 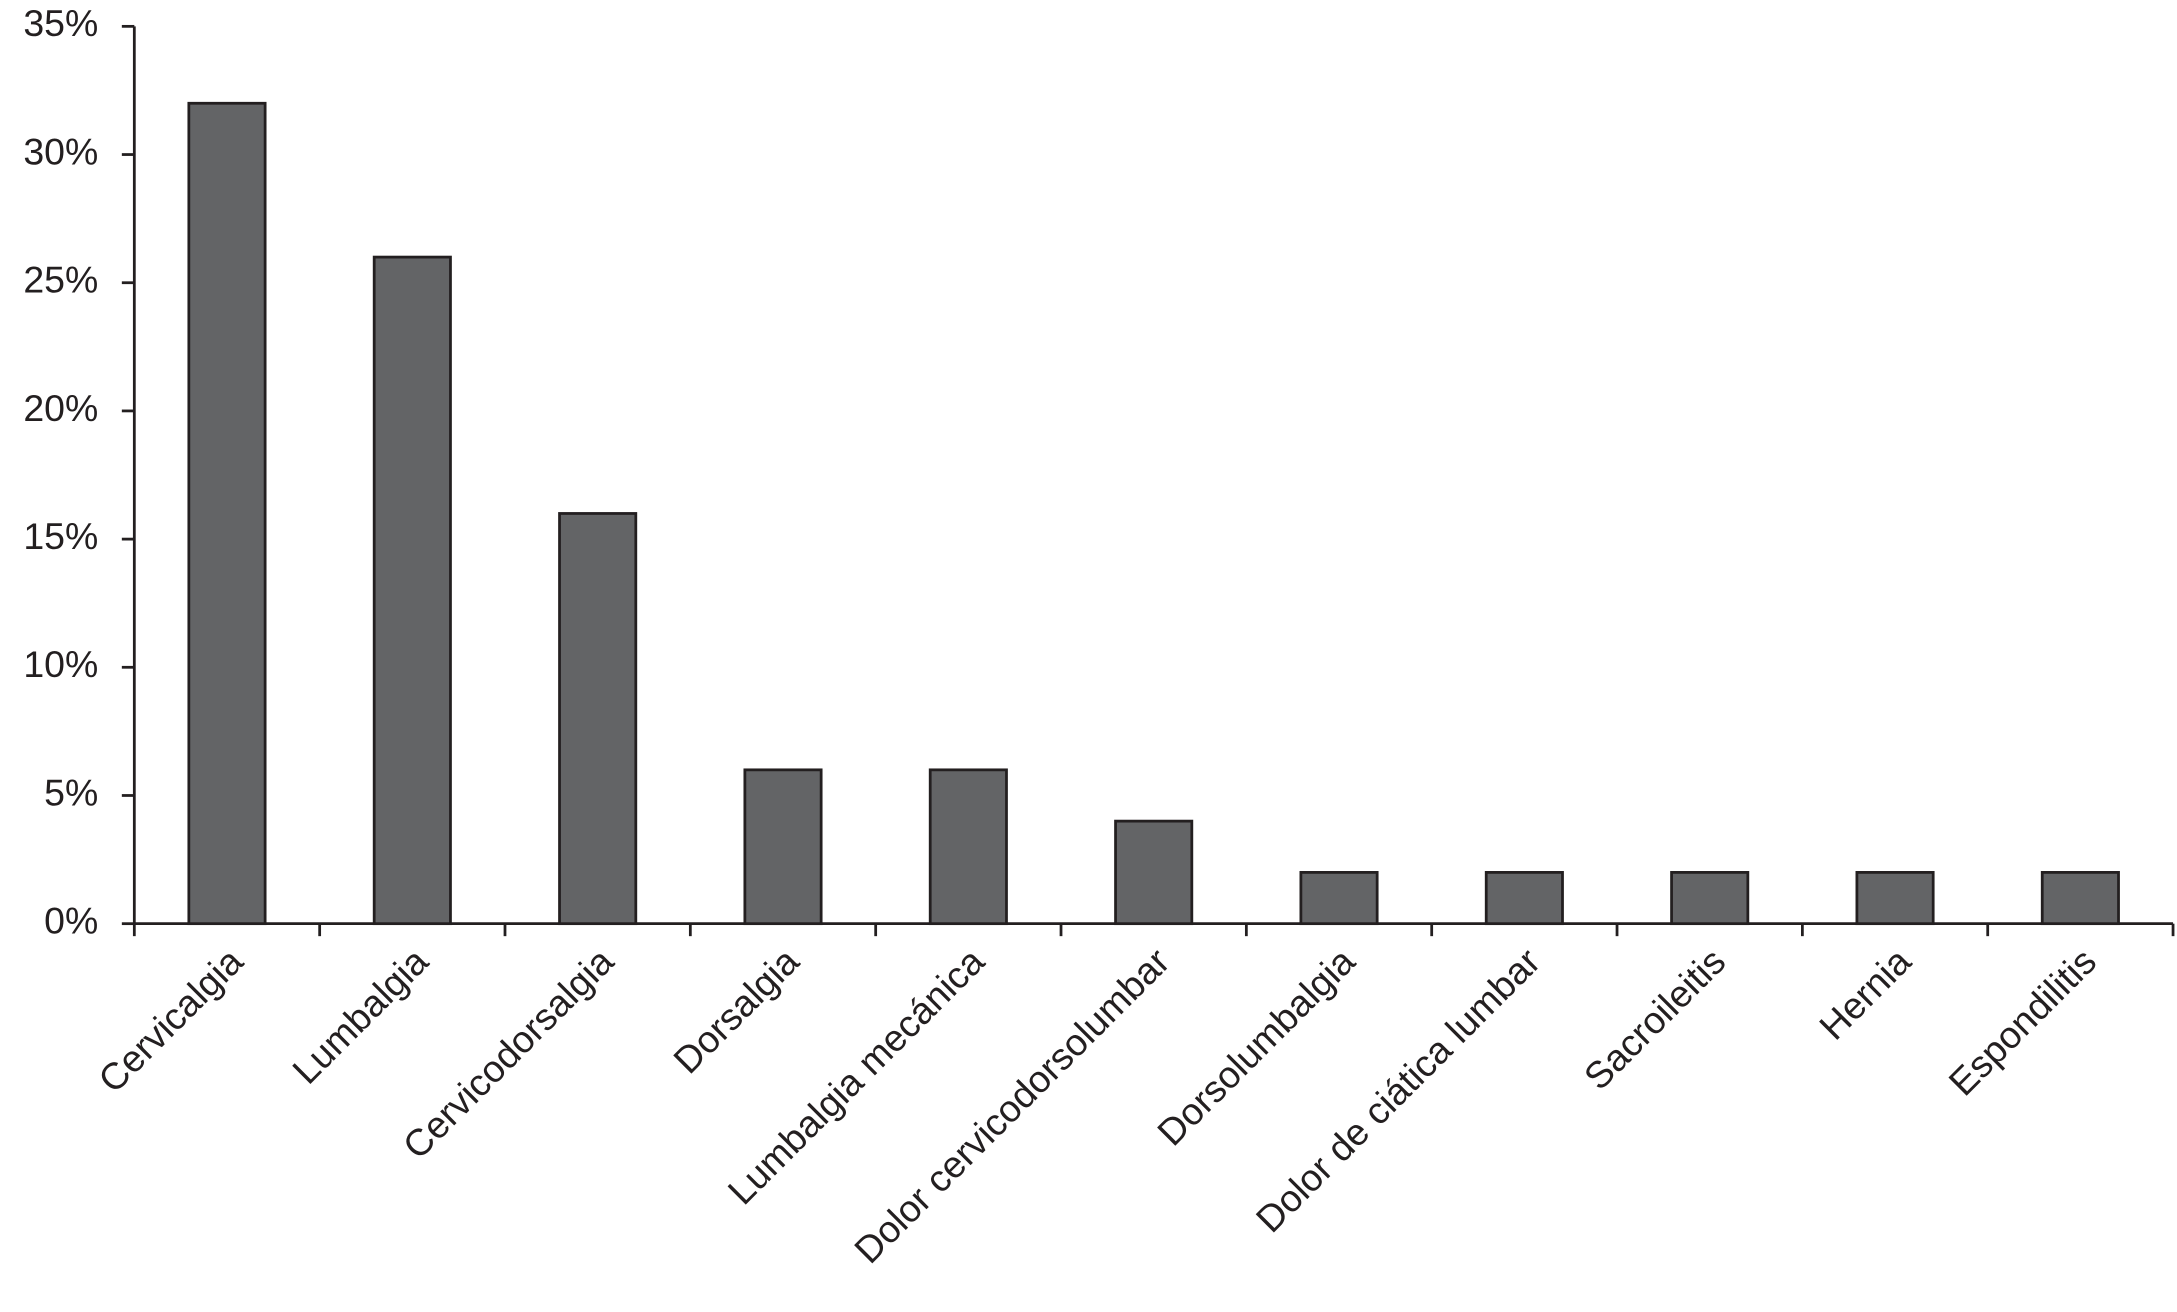 I want to click on x-tick-label: Sacroileitis, so click(x=1655, y=1019).